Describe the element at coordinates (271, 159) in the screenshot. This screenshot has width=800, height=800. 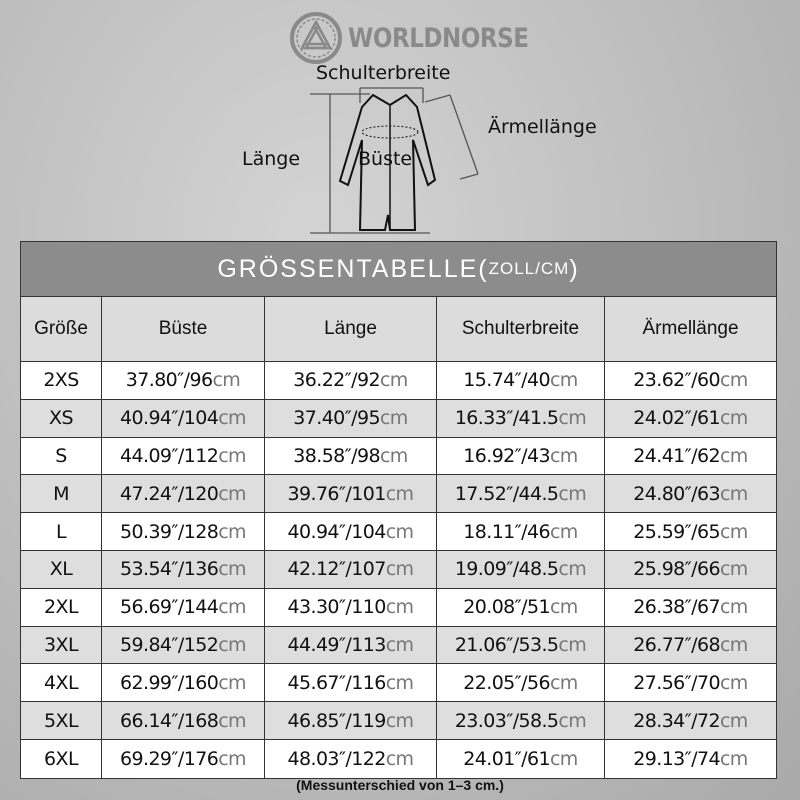
I see `length-label: Länge` at that location.